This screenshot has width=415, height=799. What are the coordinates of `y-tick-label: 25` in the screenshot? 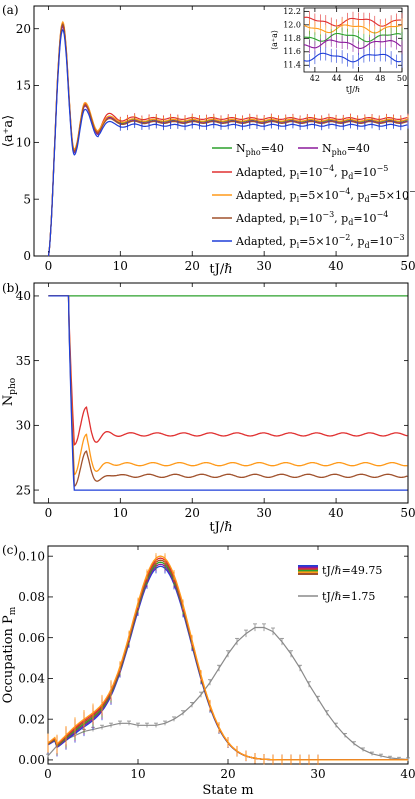 It's located at (23, 490).